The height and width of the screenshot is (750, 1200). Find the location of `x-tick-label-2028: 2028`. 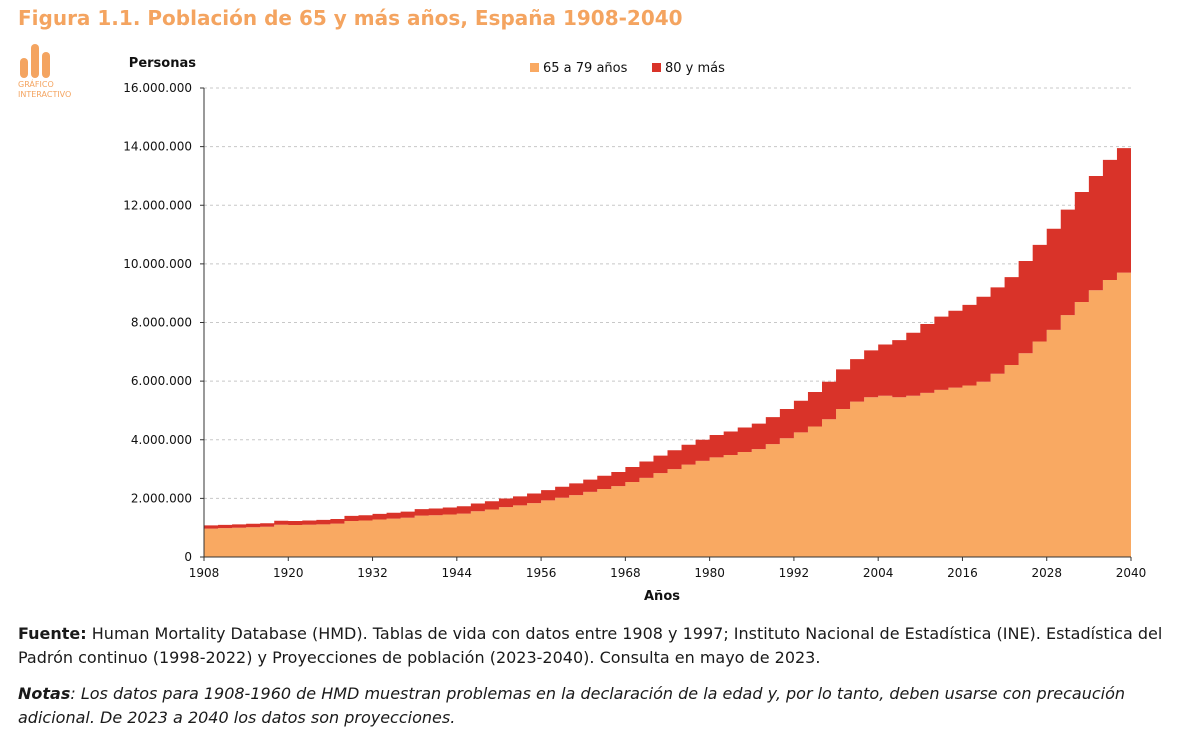

x-tick-label-2028: 2028 is located at coordinates (1046, 573).